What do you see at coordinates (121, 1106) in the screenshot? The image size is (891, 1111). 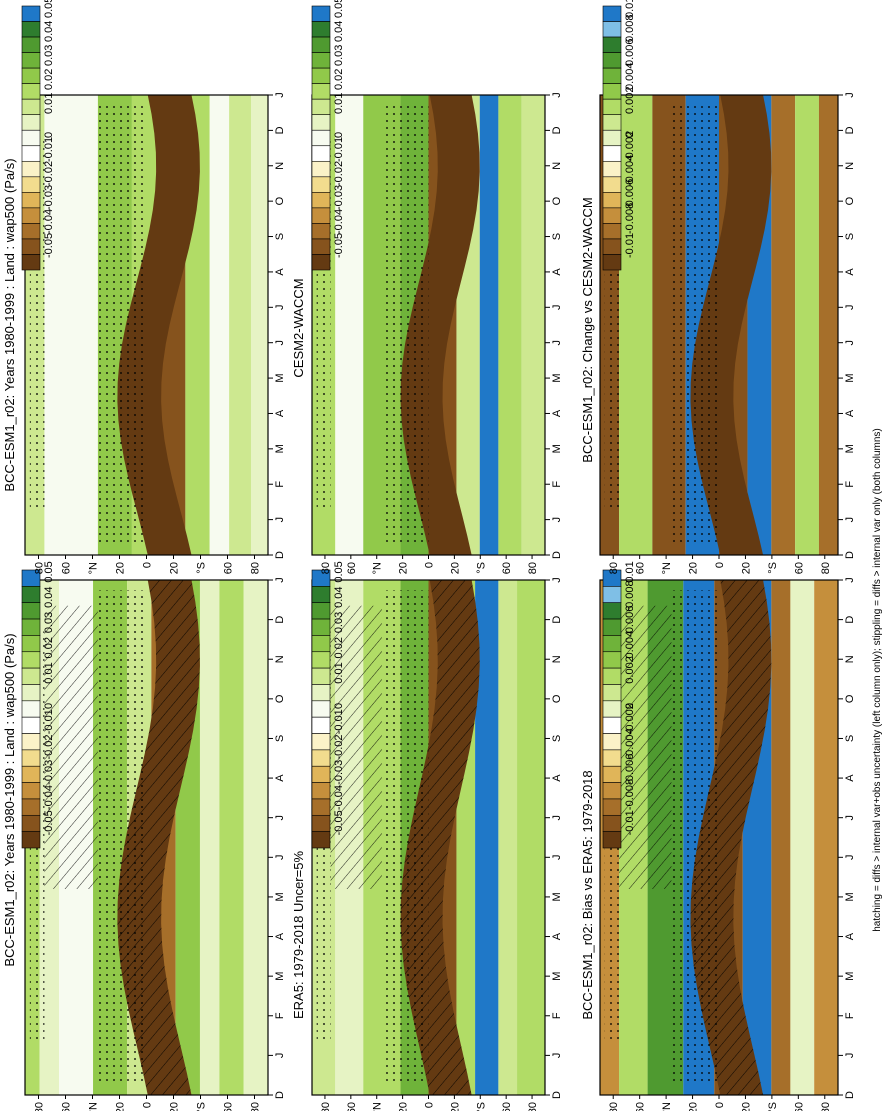 I see `ytick-label-p1-3: 20` at bounding box center [121, 1106].